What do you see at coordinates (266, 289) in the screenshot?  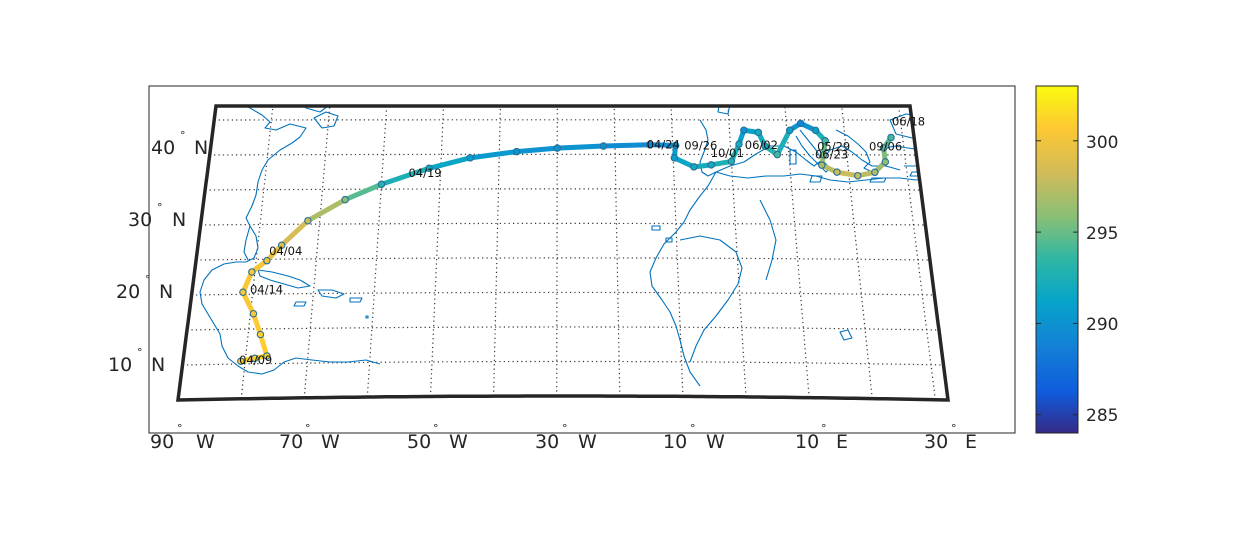 I see `date-label: 04/14` at bounding box center [266, 289].